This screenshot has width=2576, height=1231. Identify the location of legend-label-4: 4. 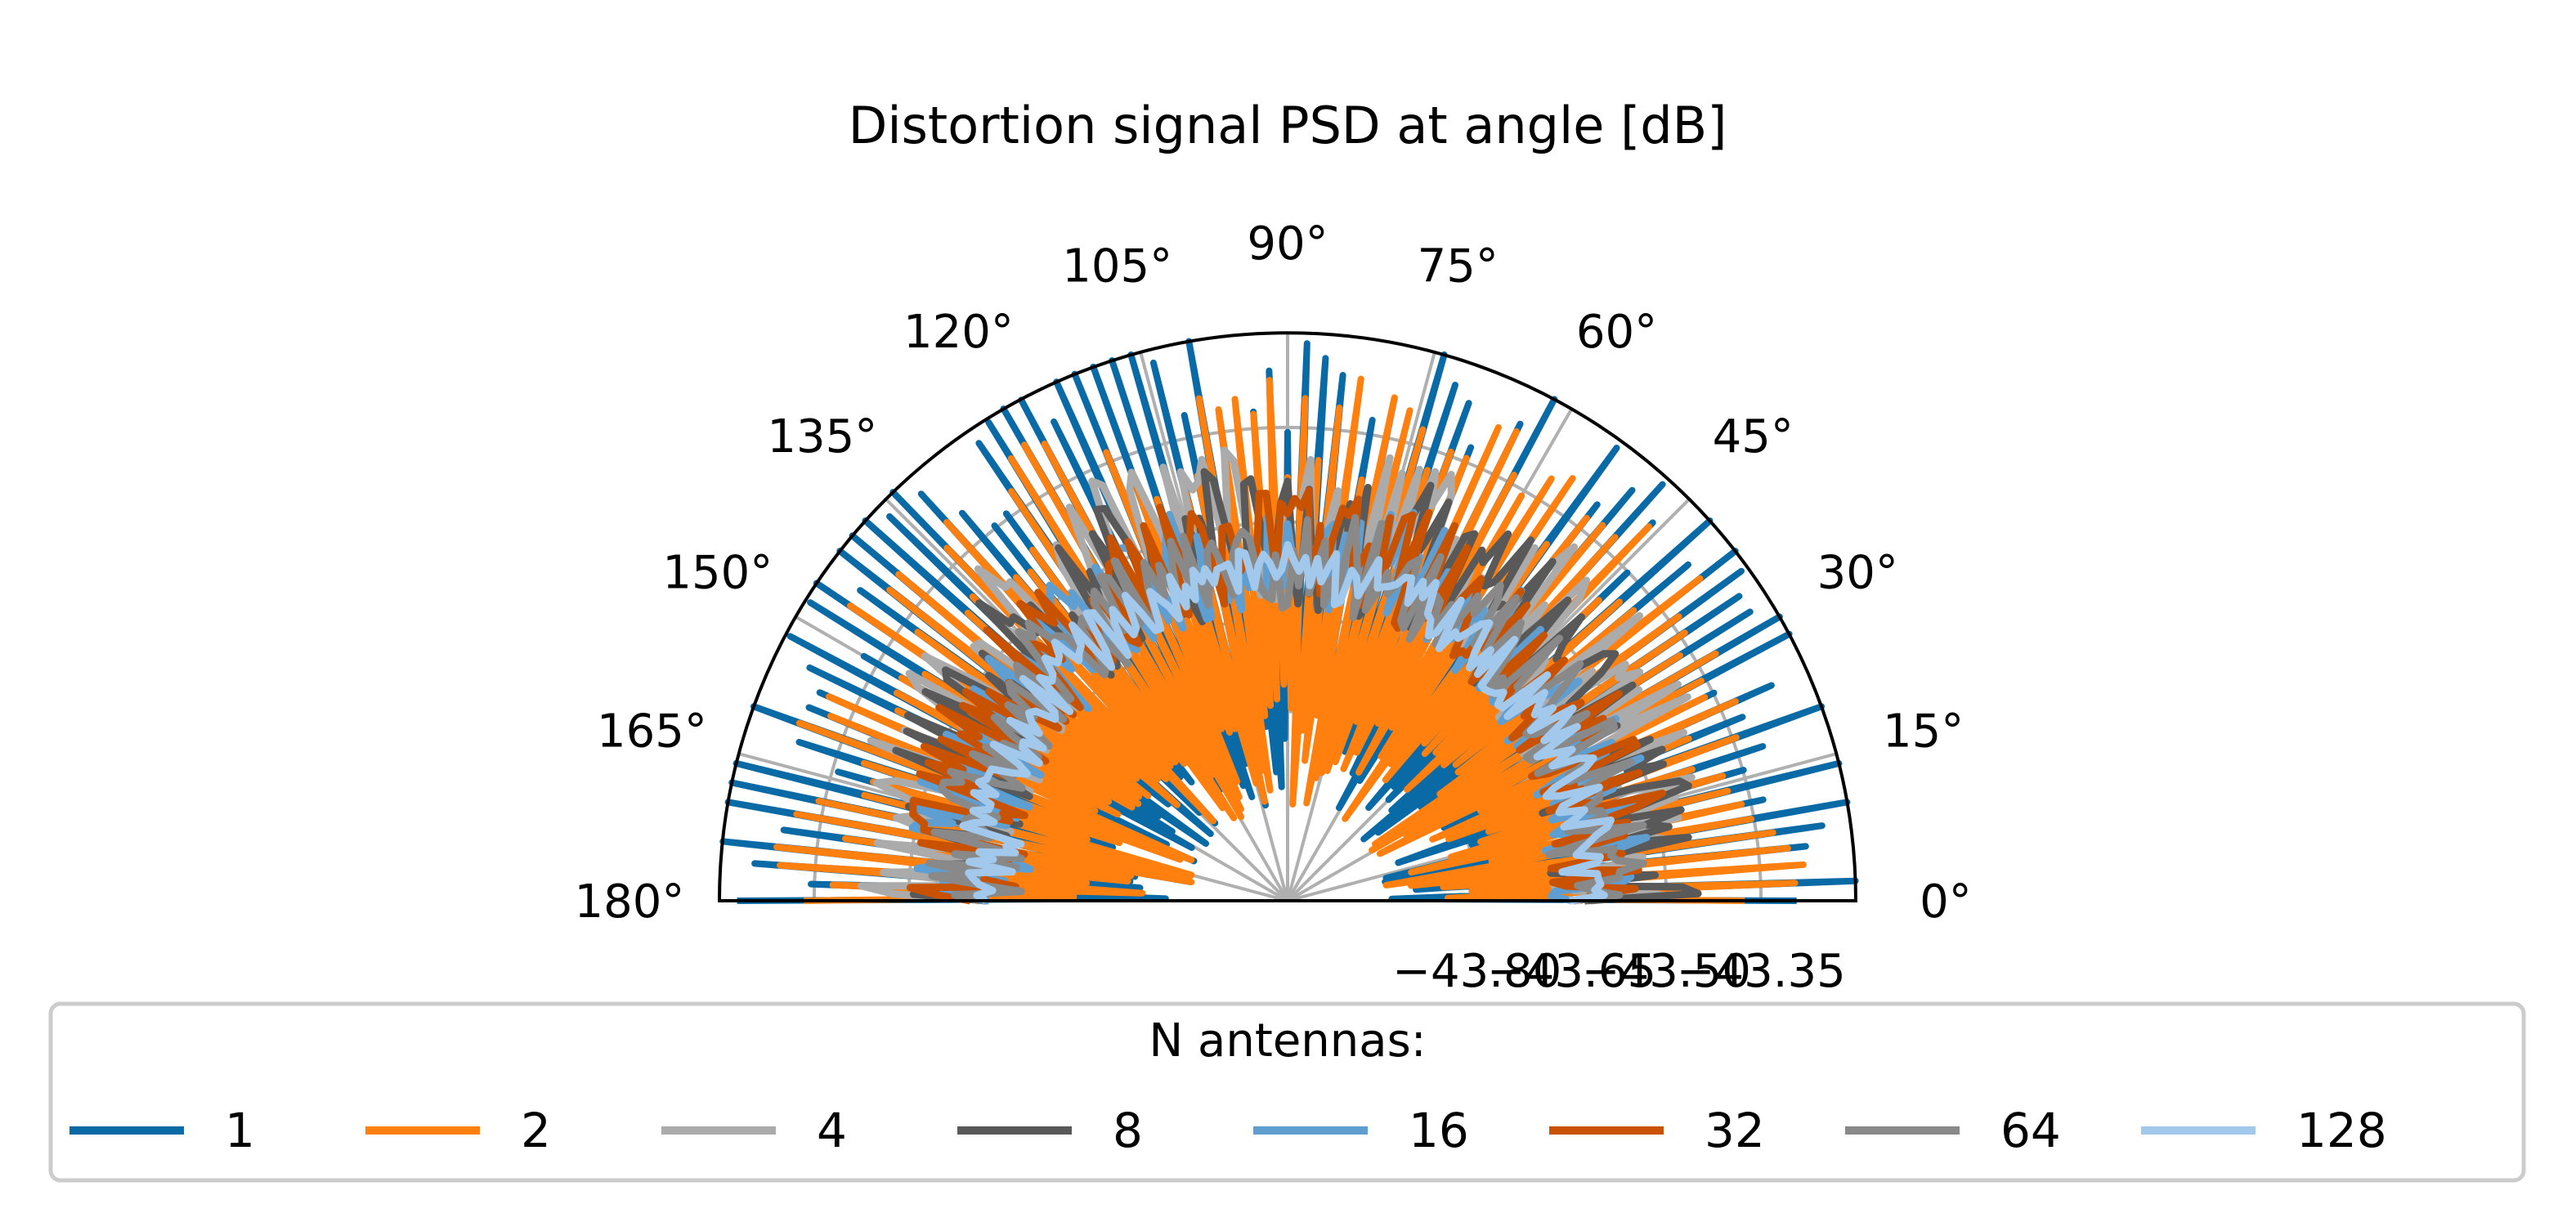
(832, 1131).